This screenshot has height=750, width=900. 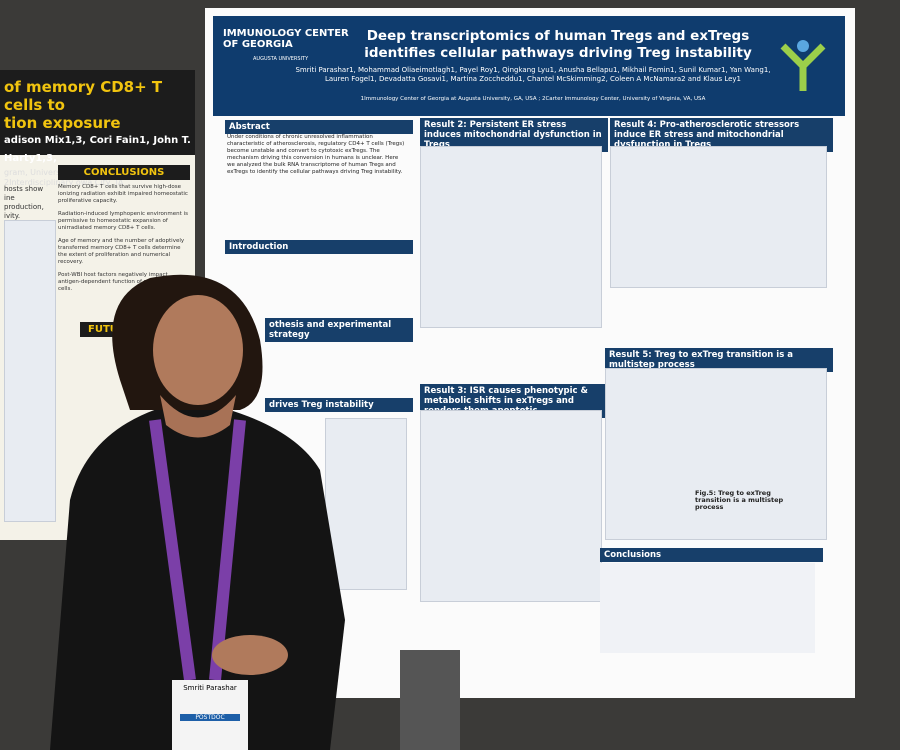 I want to click on badge-tag: POSTDOC, so click(x=210, y=717).